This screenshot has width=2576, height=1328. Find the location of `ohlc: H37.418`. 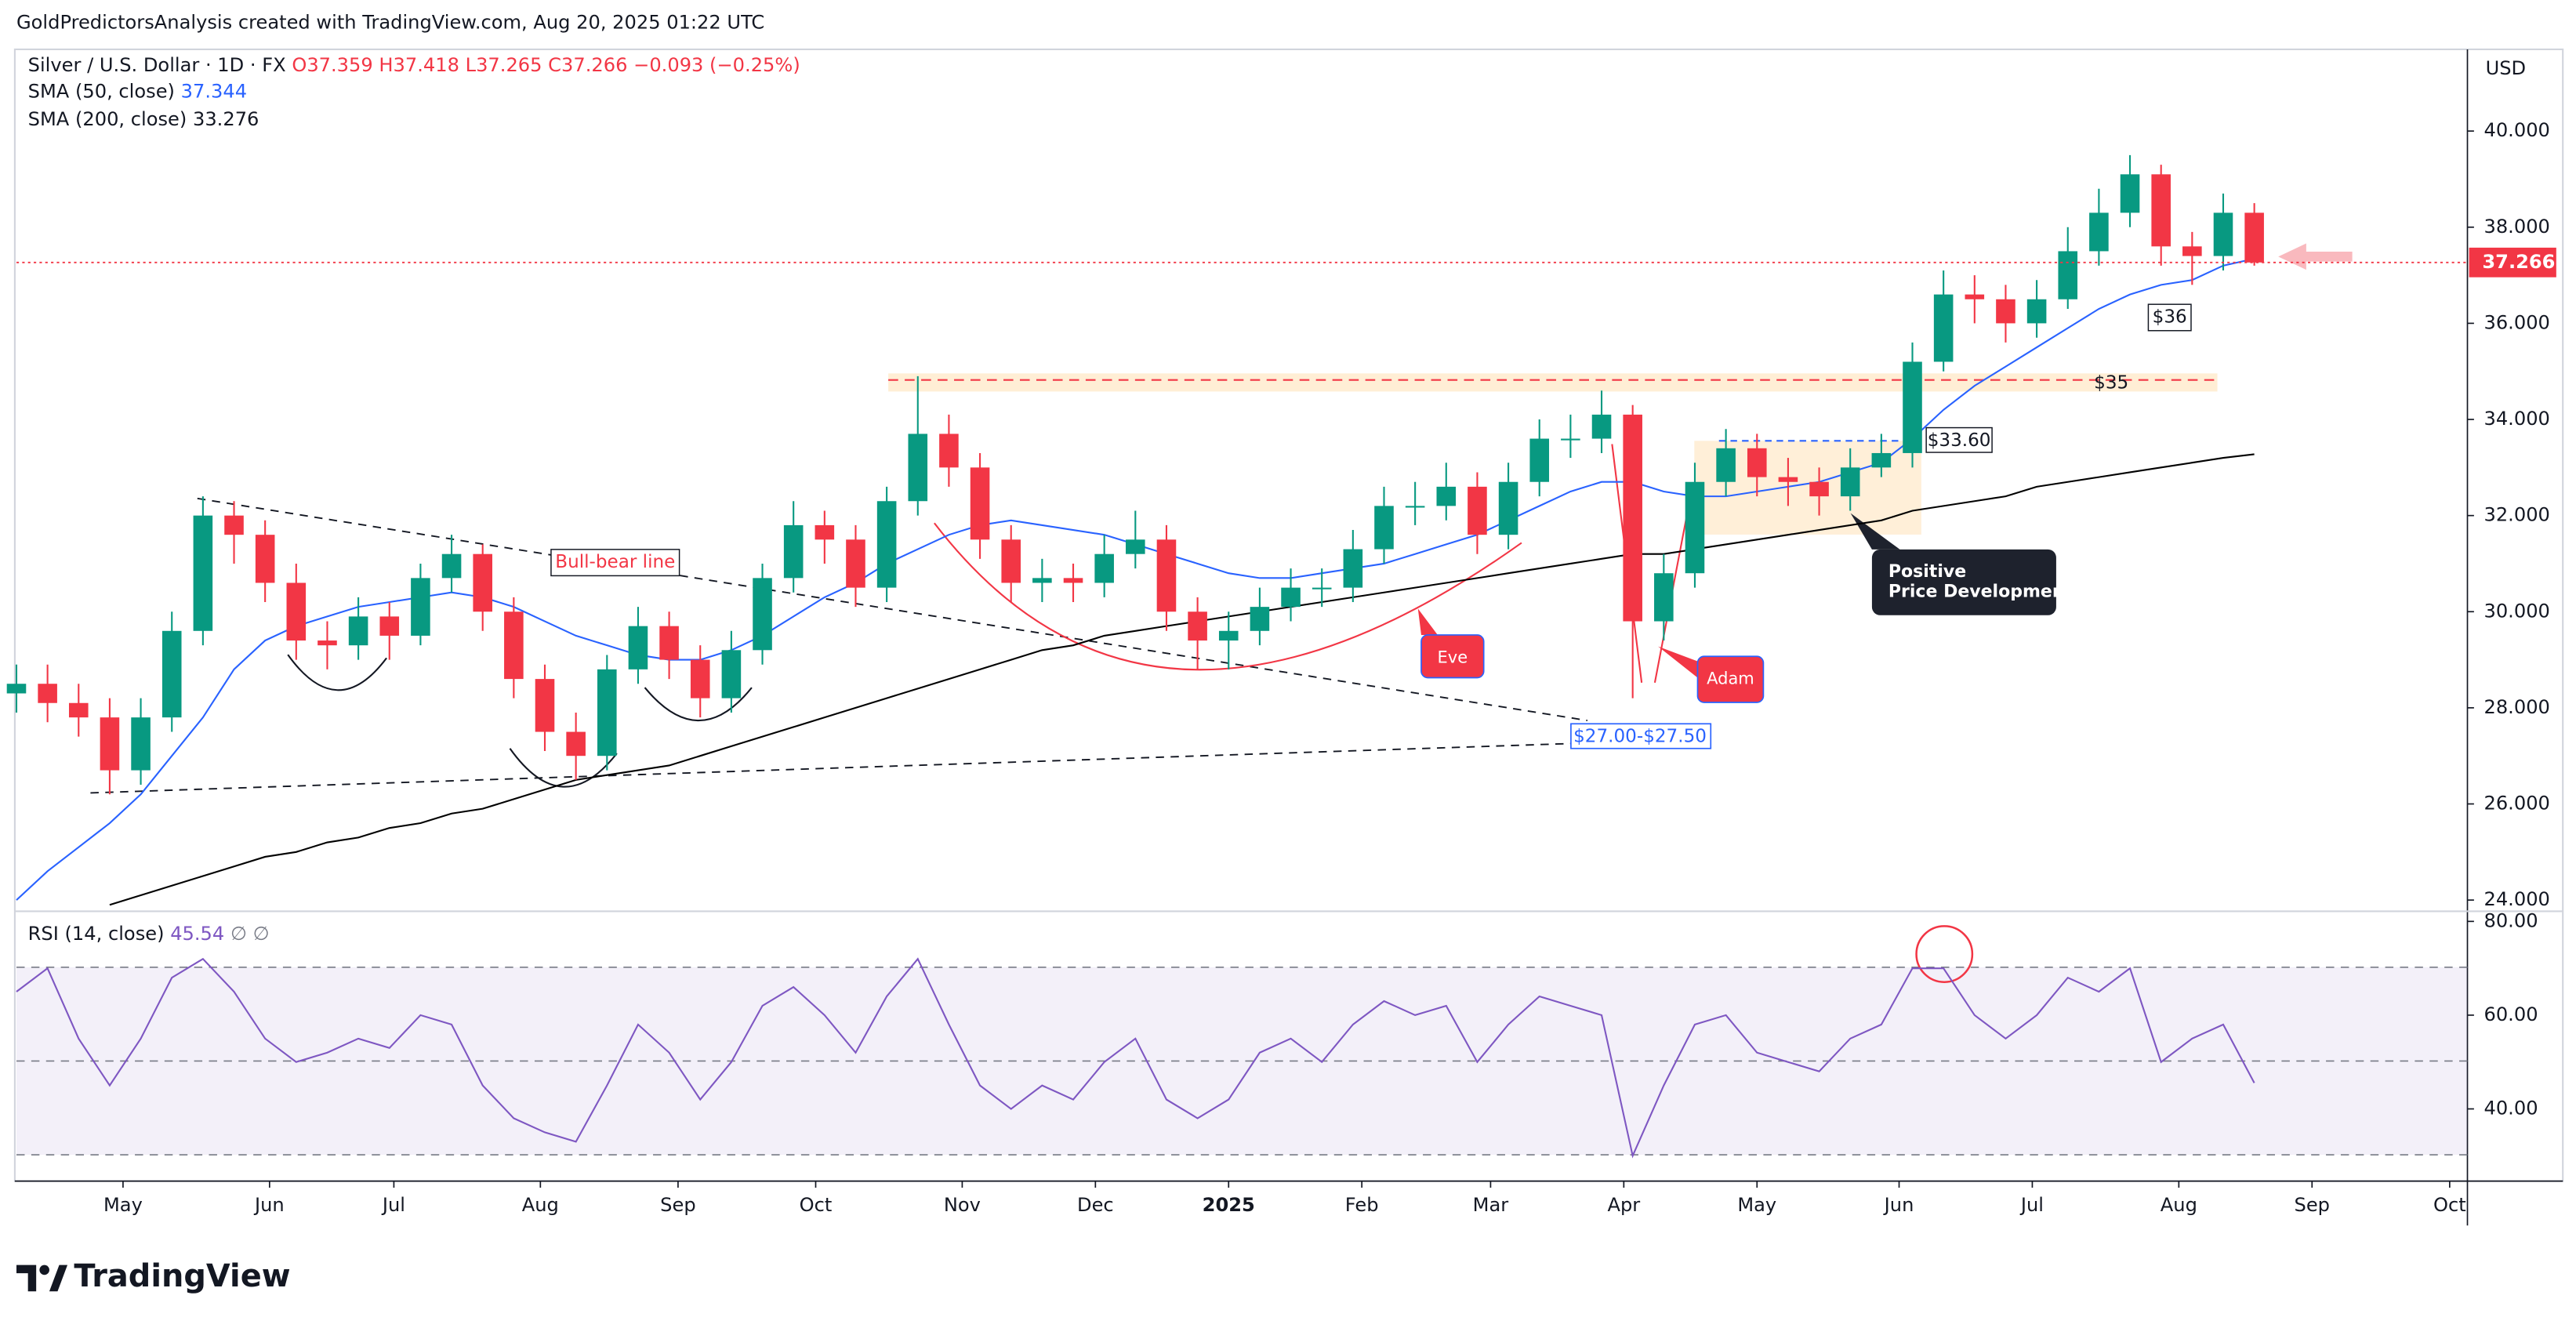

ohlc: H37.418 is located at coordinates (419, 65).